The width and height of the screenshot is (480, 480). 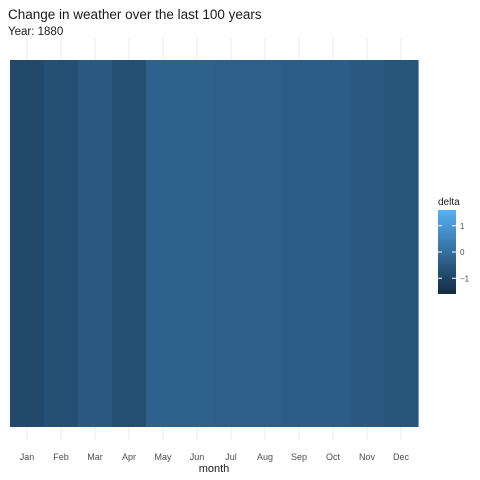 I want to click on x-tick-label: Oct, so click(x=333, y=457).